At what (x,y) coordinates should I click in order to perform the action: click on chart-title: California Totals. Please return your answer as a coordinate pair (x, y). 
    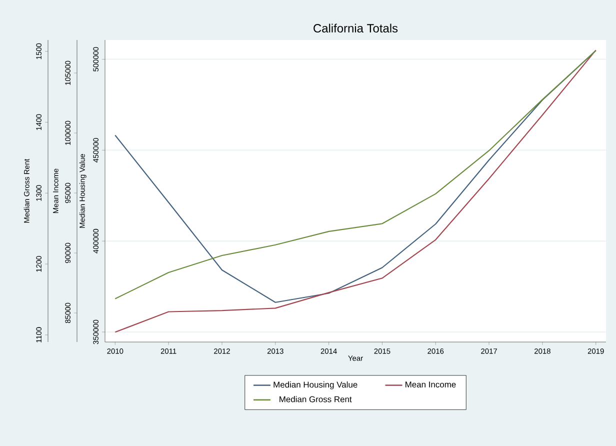
    Looking at the image, I should click on (356, 28).